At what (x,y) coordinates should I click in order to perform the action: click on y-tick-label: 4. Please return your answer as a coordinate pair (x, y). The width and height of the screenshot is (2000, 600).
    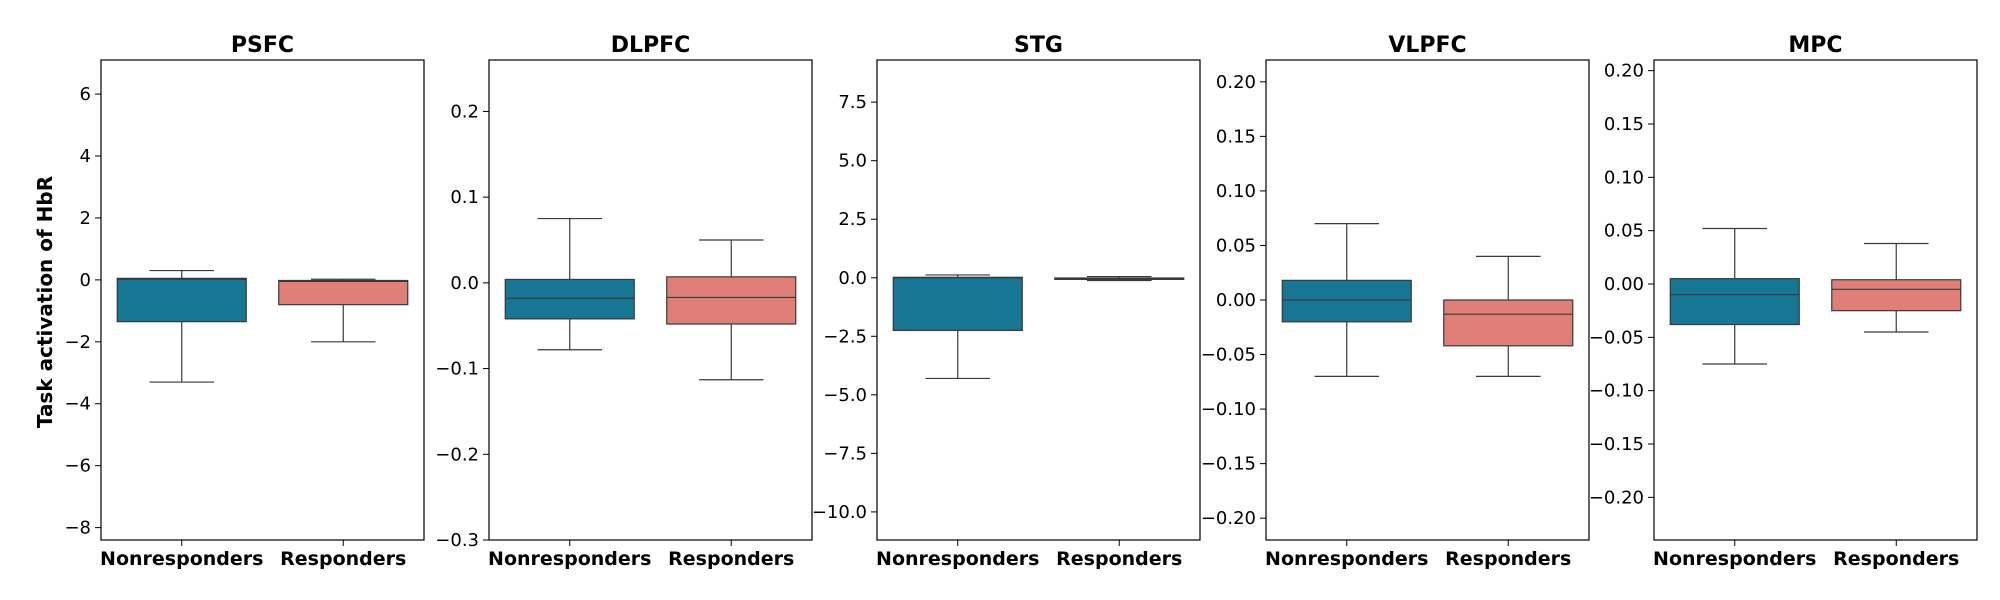
    Looking at the image, I should click on (85, 156).